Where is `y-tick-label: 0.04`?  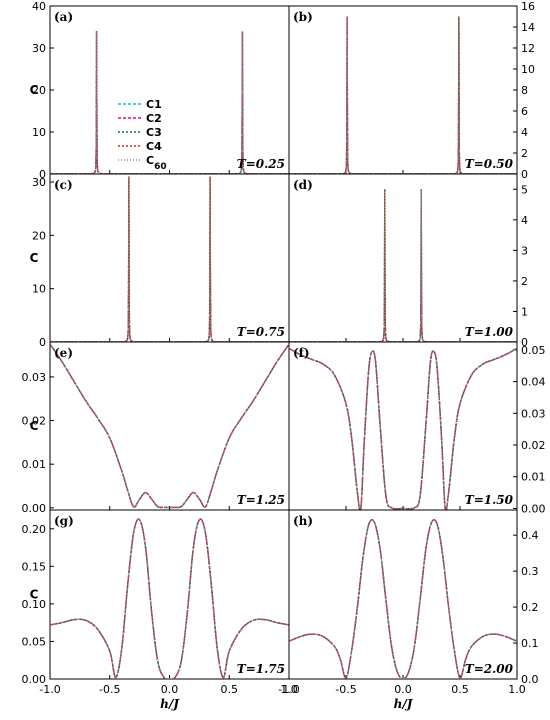
y-tick-label: 0.04 is located at coordinates (533, 382).